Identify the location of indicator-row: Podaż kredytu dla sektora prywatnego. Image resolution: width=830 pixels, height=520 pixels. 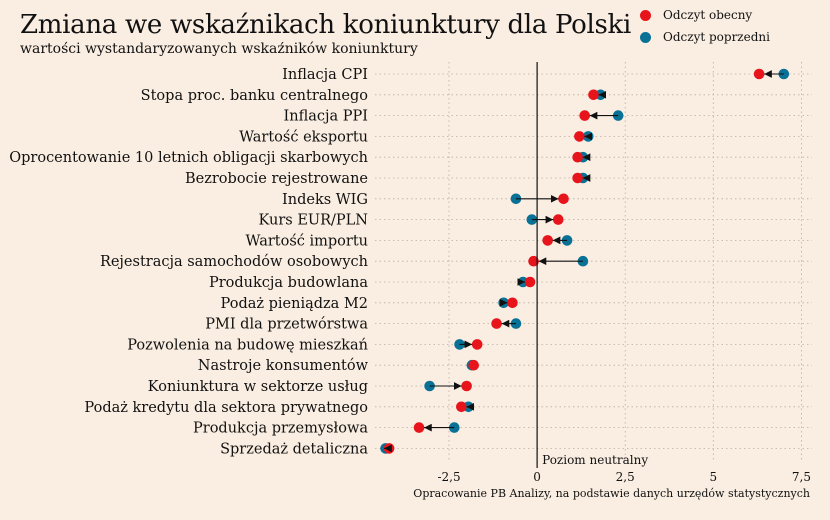
(279, 408).